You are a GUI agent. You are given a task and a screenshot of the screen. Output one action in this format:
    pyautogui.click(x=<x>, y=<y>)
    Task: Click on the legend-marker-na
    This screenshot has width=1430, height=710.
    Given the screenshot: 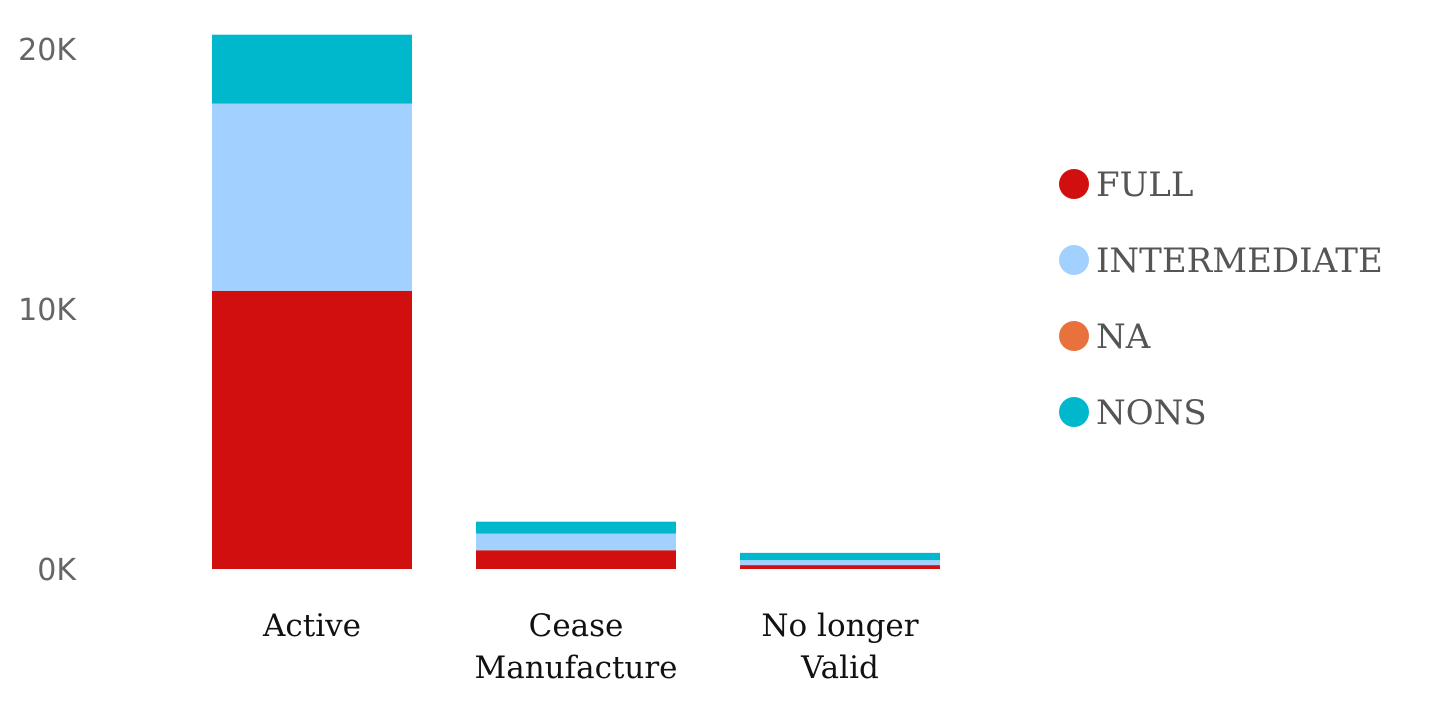 What is the action you would take?
    pyautogui.click(x=1074, y=336)
    